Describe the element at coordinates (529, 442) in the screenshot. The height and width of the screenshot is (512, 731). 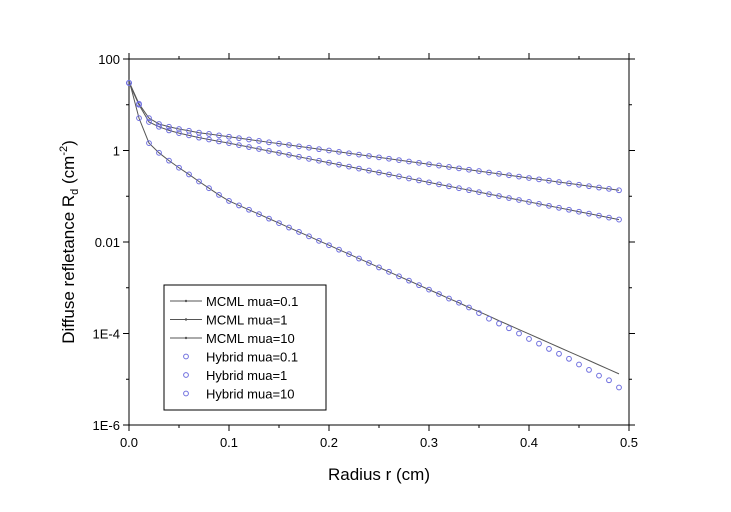
I see `x-tick-label: 0.4` at that location.